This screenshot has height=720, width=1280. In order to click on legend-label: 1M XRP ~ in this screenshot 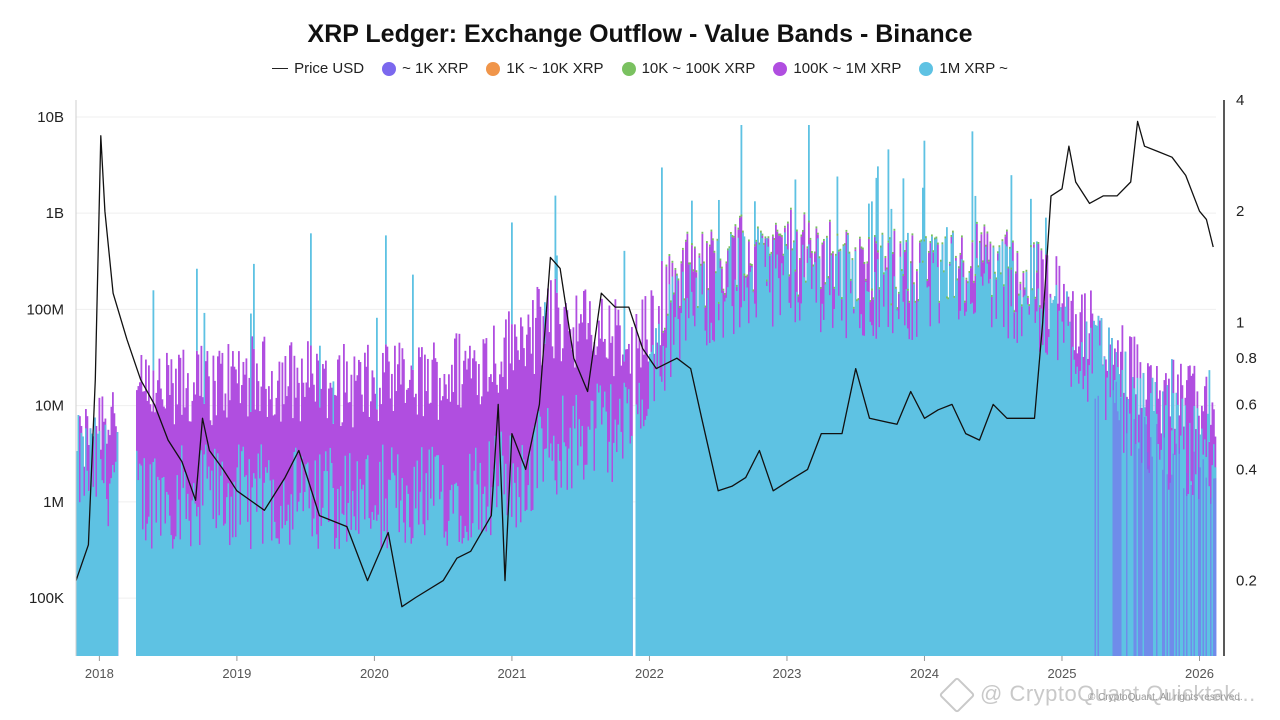, I will do `click(973, 68)`.